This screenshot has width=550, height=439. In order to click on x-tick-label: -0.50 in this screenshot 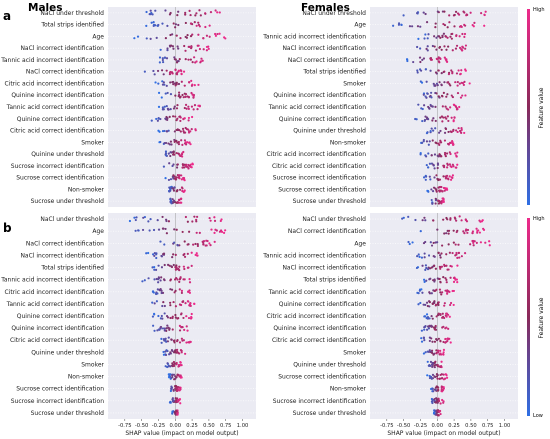, I will do `click(403, 426)`.